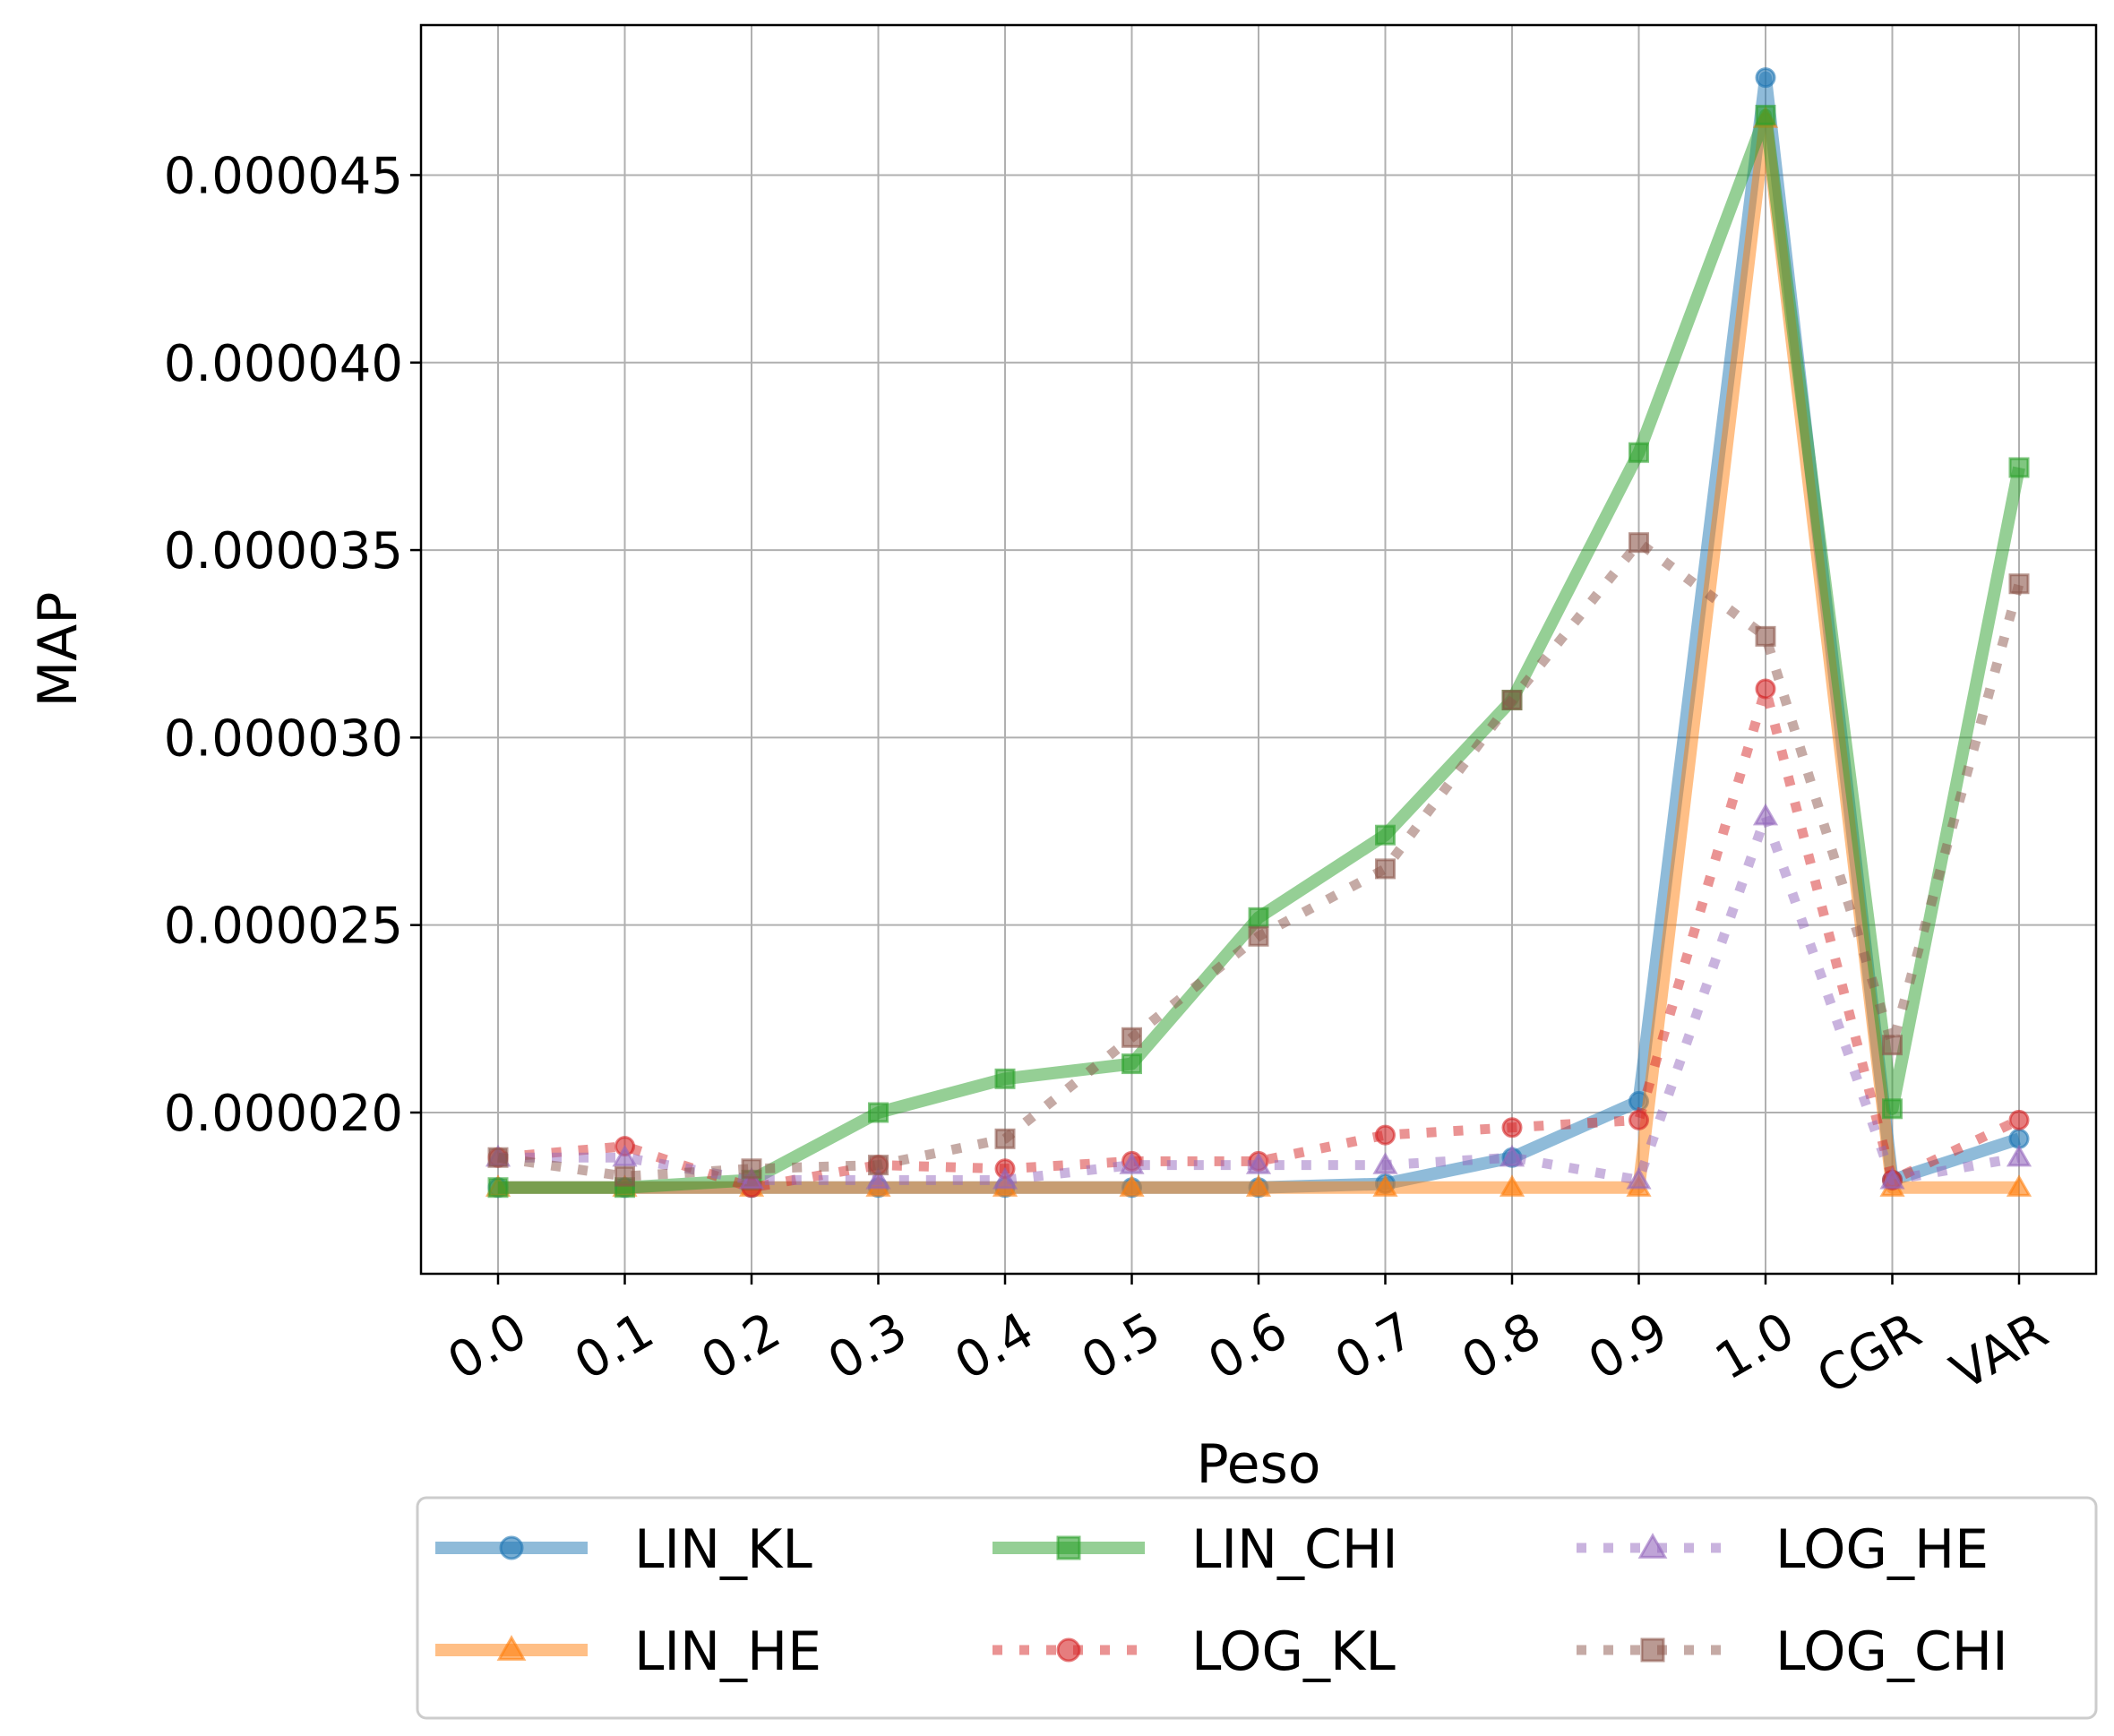 Image resolution: width=2114 pixels, height=1736 pixels. I want to click on y-tick-label: 0.000020, so click(283, 1114).